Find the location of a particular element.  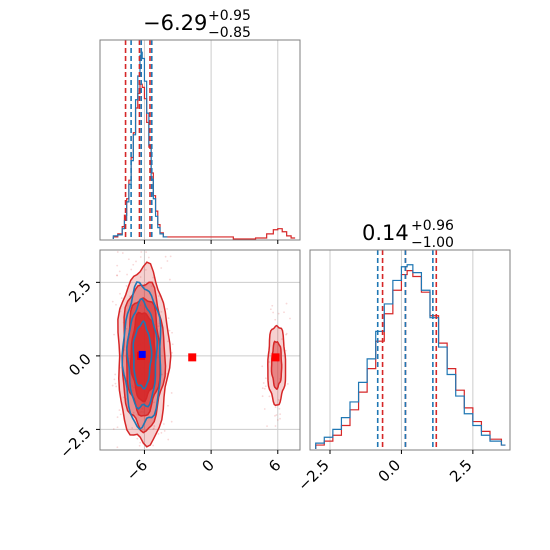

x-tick-label: −6 is located at coordinates (137, 470).